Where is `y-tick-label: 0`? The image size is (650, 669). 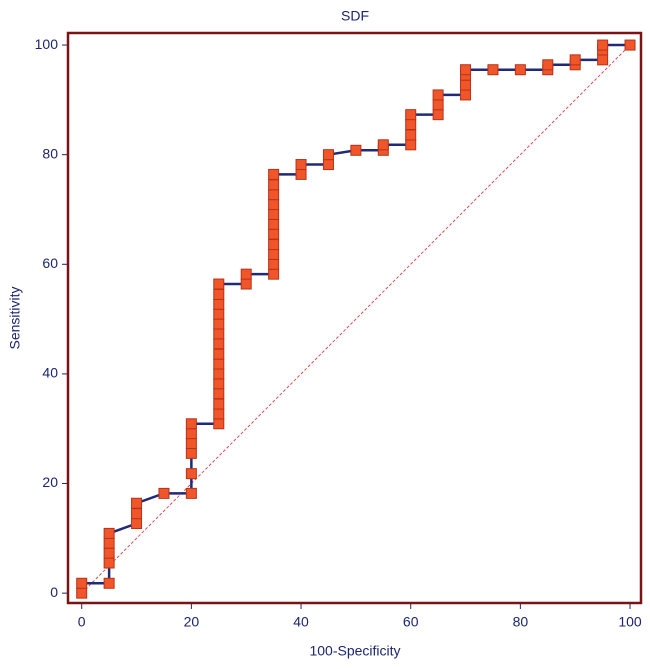 y-tick-label: 0 is located at coordinates (54, 592).